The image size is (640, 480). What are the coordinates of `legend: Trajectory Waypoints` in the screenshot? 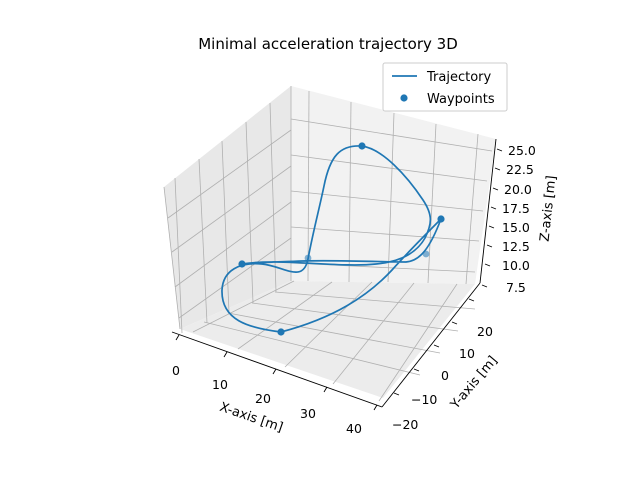 It's located at (445, 87).